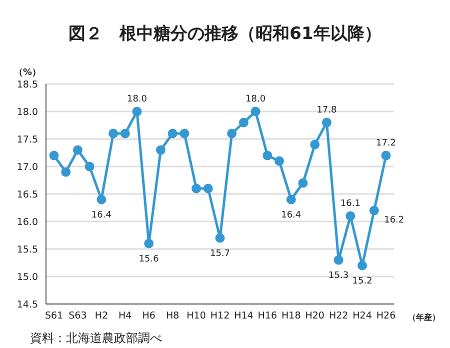 The image size is (450, 348). Describe the element at coordinates (149, 316) in the screenshot. I see `x-tick-label: H6` at that location.